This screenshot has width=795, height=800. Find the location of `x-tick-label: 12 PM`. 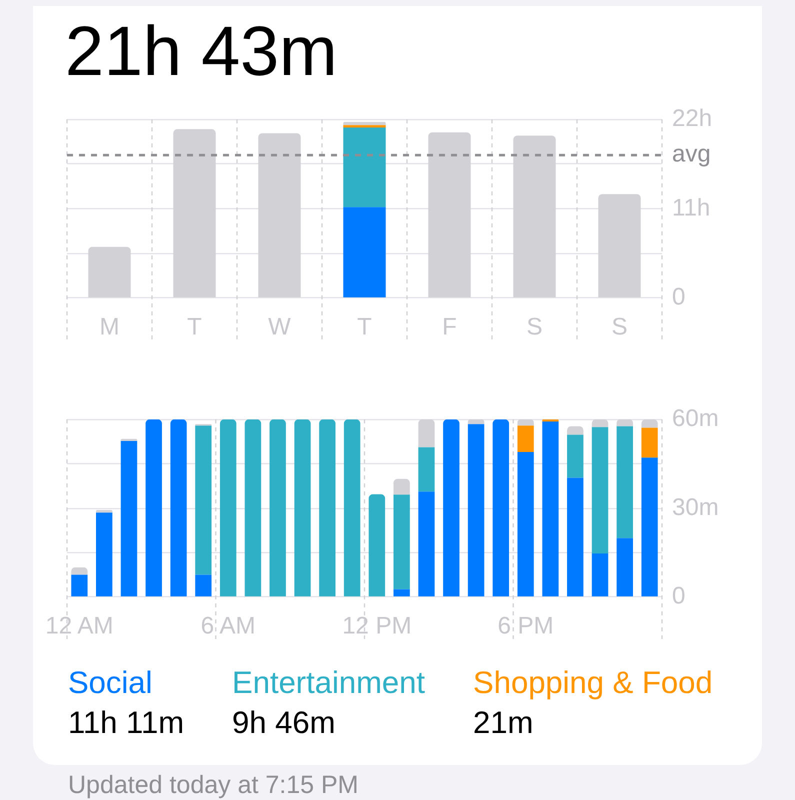

x-tick-label: 12 PM is located at coordinates (377, 626).